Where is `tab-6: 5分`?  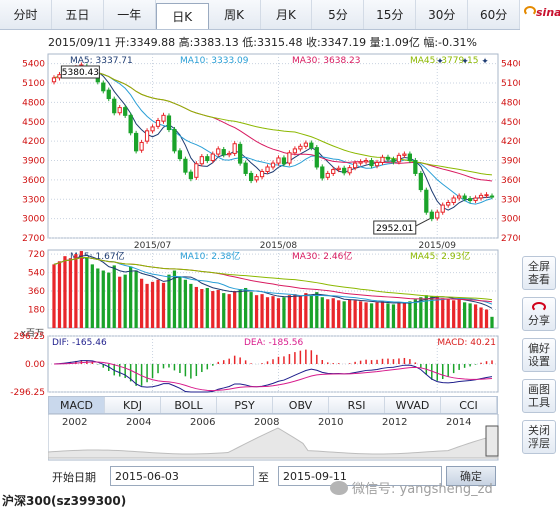
tab-6: 5分 is located at coordinates (338, 14).